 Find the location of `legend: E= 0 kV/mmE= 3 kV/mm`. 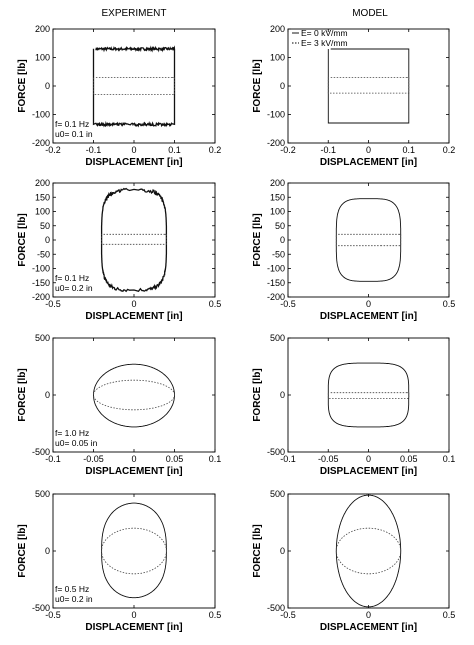

legend: E= 0 kV/mmE= 3 kV/mm is located at coordinates (320, 38).